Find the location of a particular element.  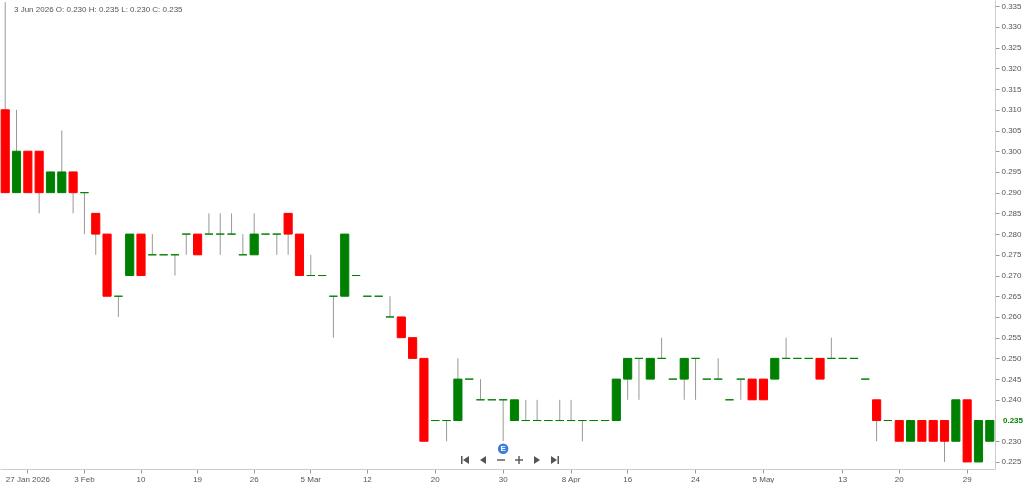

y-tick-label: 0.250 is located at coordinates (1012, 358).